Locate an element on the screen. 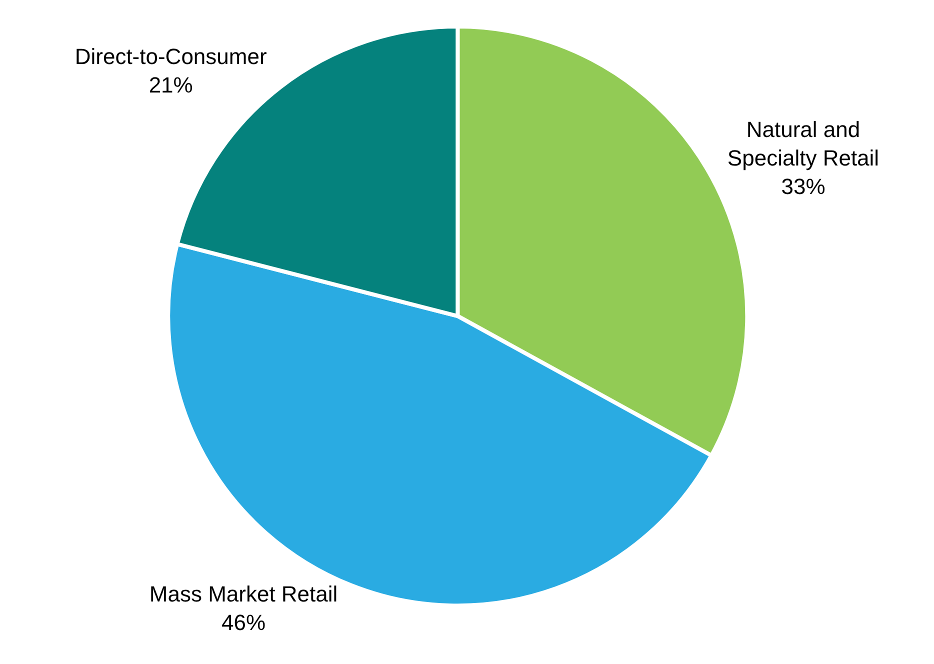 This screenshot has height=664, width=934. slice-label: Mass Market Retail is located at coordinates (243, 594).